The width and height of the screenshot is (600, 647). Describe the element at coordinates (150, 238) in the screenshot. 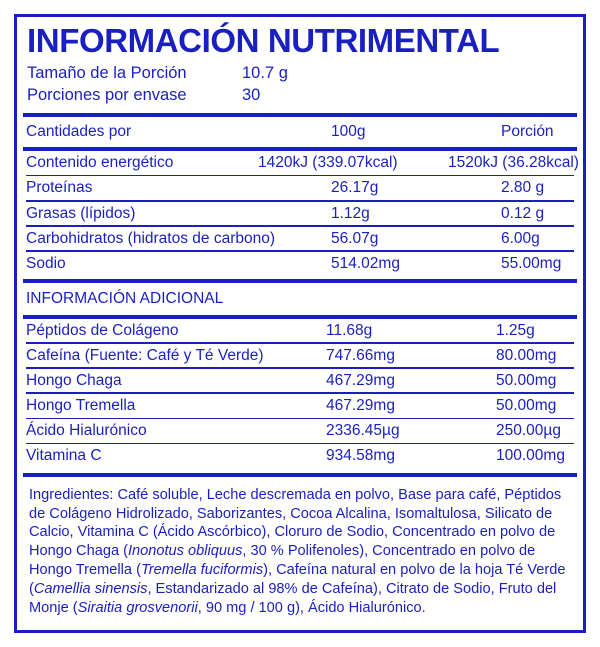

I see `nutrient-name: Carbohidratos (hidratos de carbono)` at that location.